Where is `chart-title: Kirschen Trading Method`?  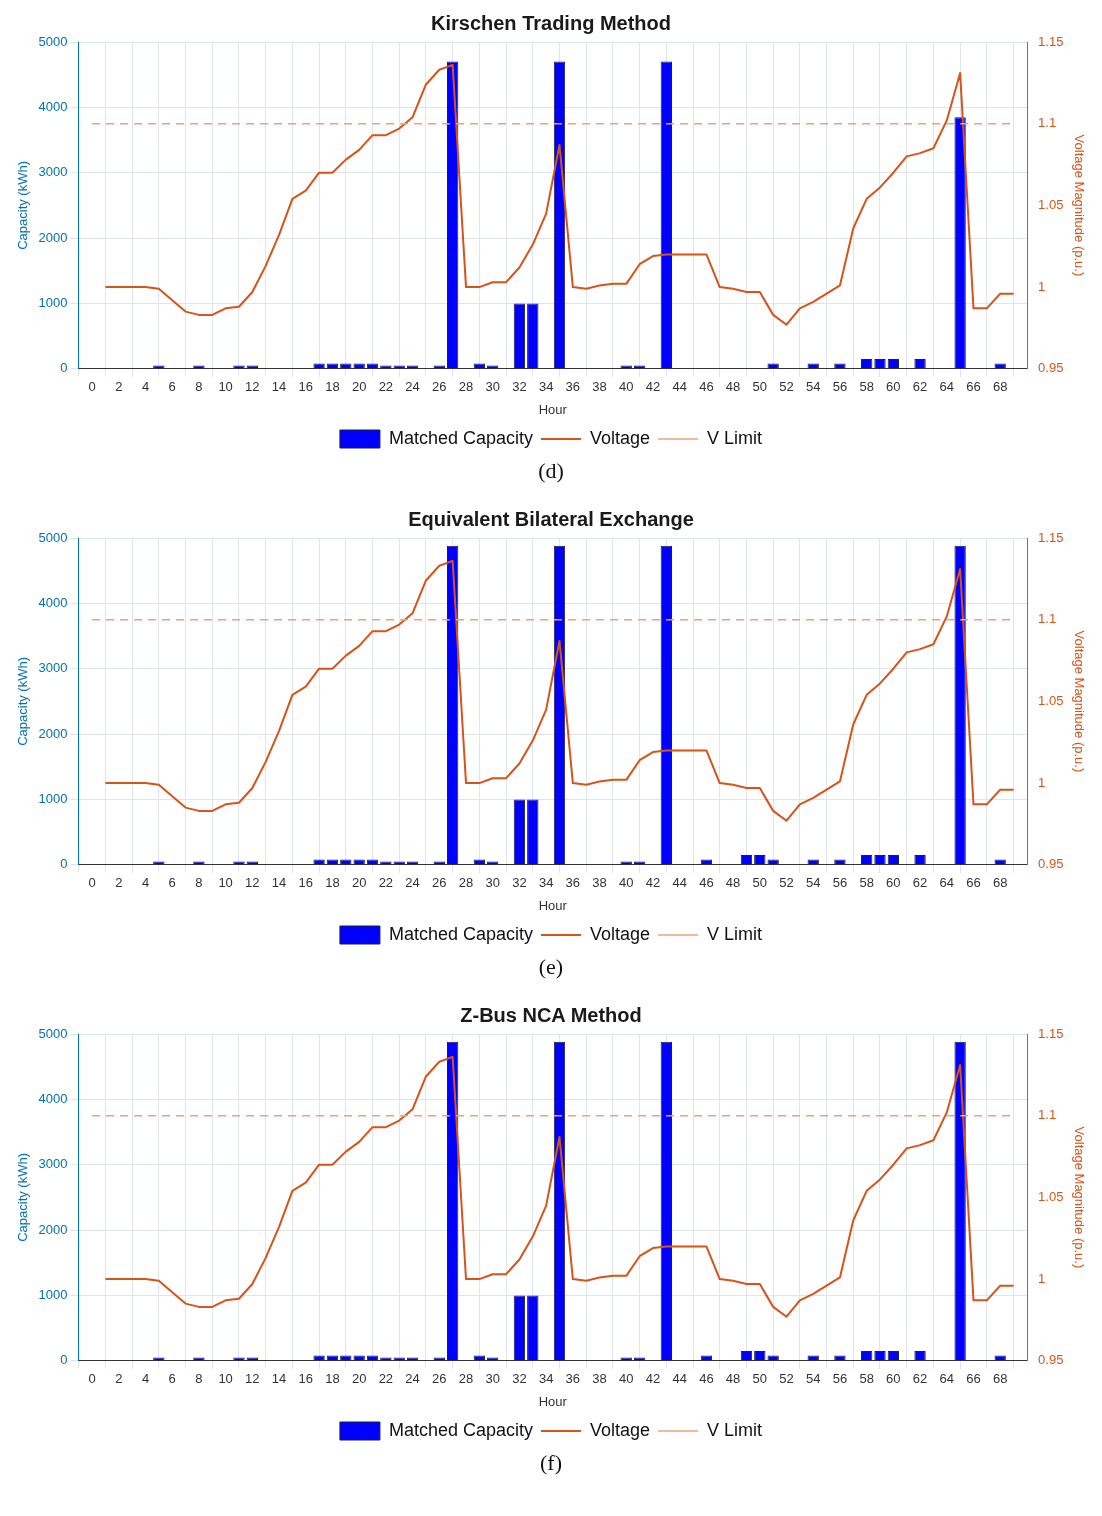 chart-title: Kirschen Trading Method is located at coordinates (551, 22).